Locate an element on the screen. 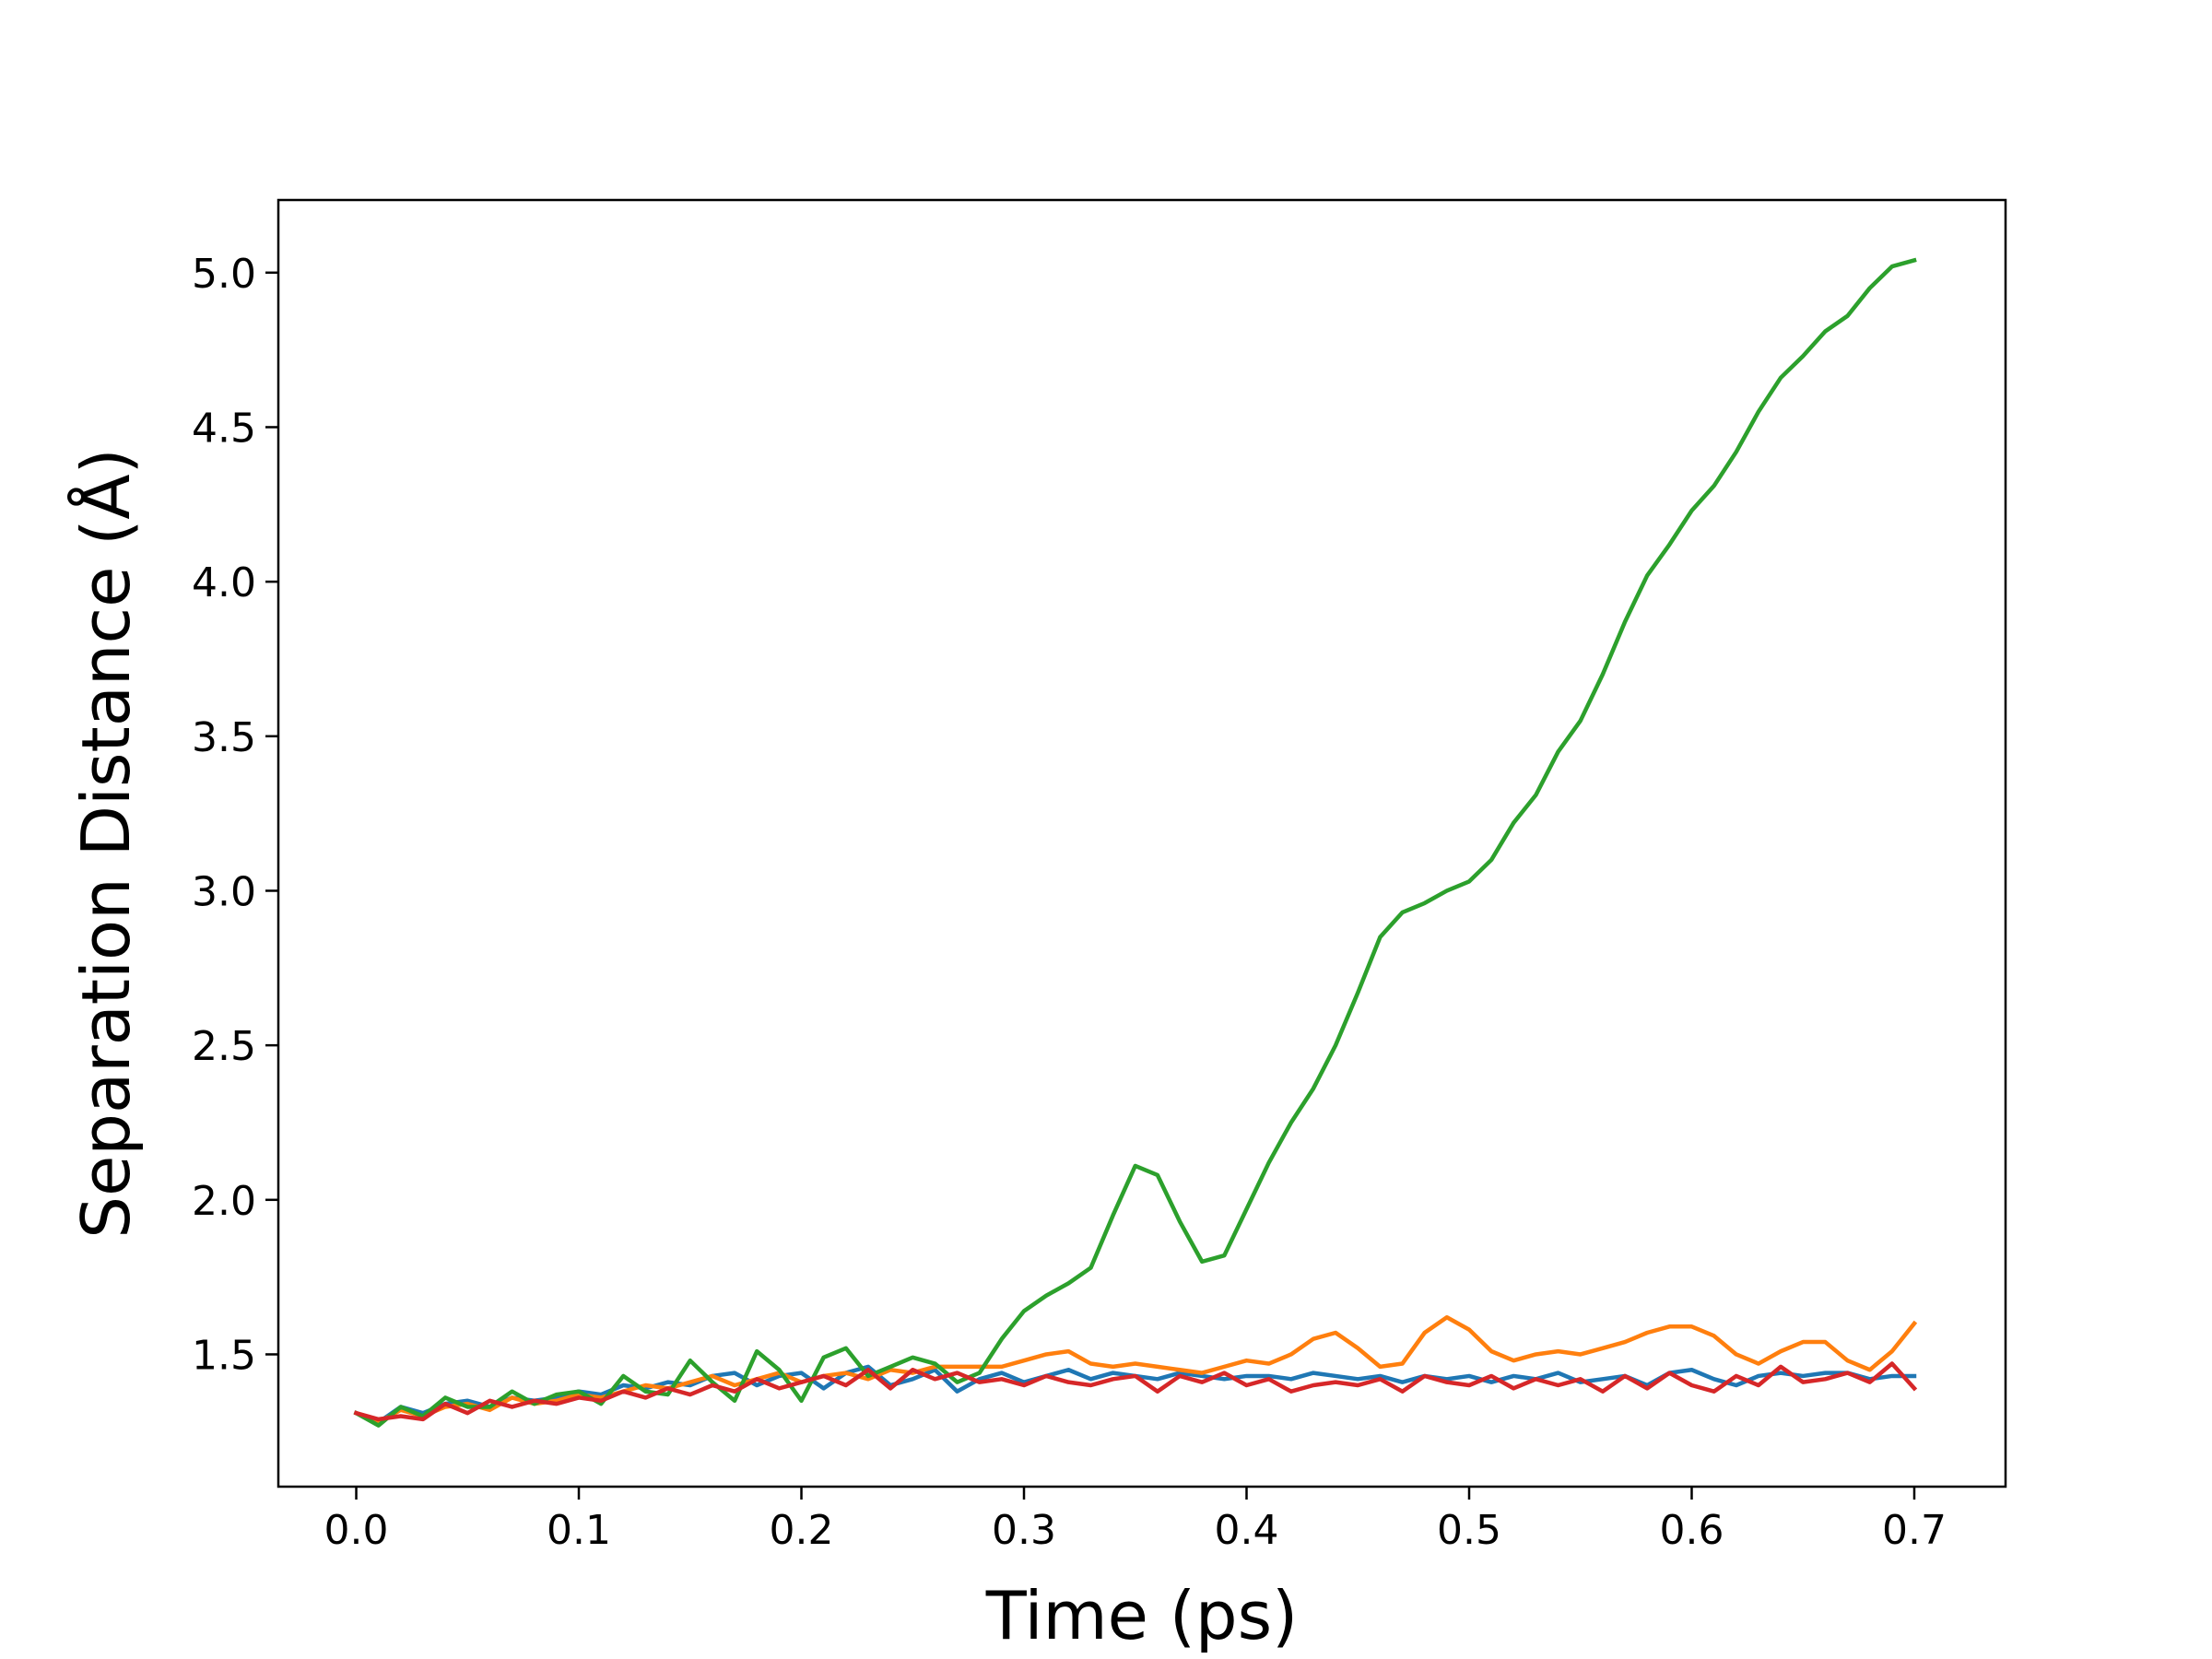 The image size is (2212, 1659). y-tick-label: 3.0 is located at coordinates (224, 891).